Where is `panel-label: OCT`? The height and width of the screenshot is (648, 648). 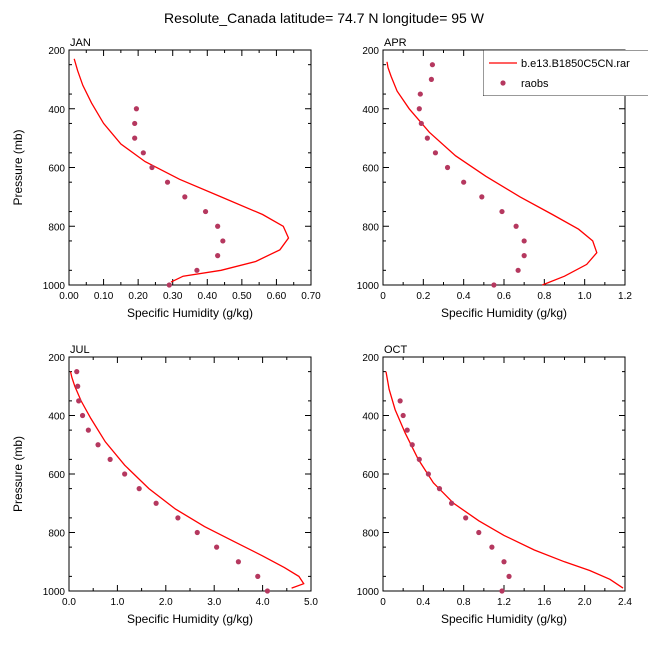 panel-label: OCT is located at coordinates (396, 350).